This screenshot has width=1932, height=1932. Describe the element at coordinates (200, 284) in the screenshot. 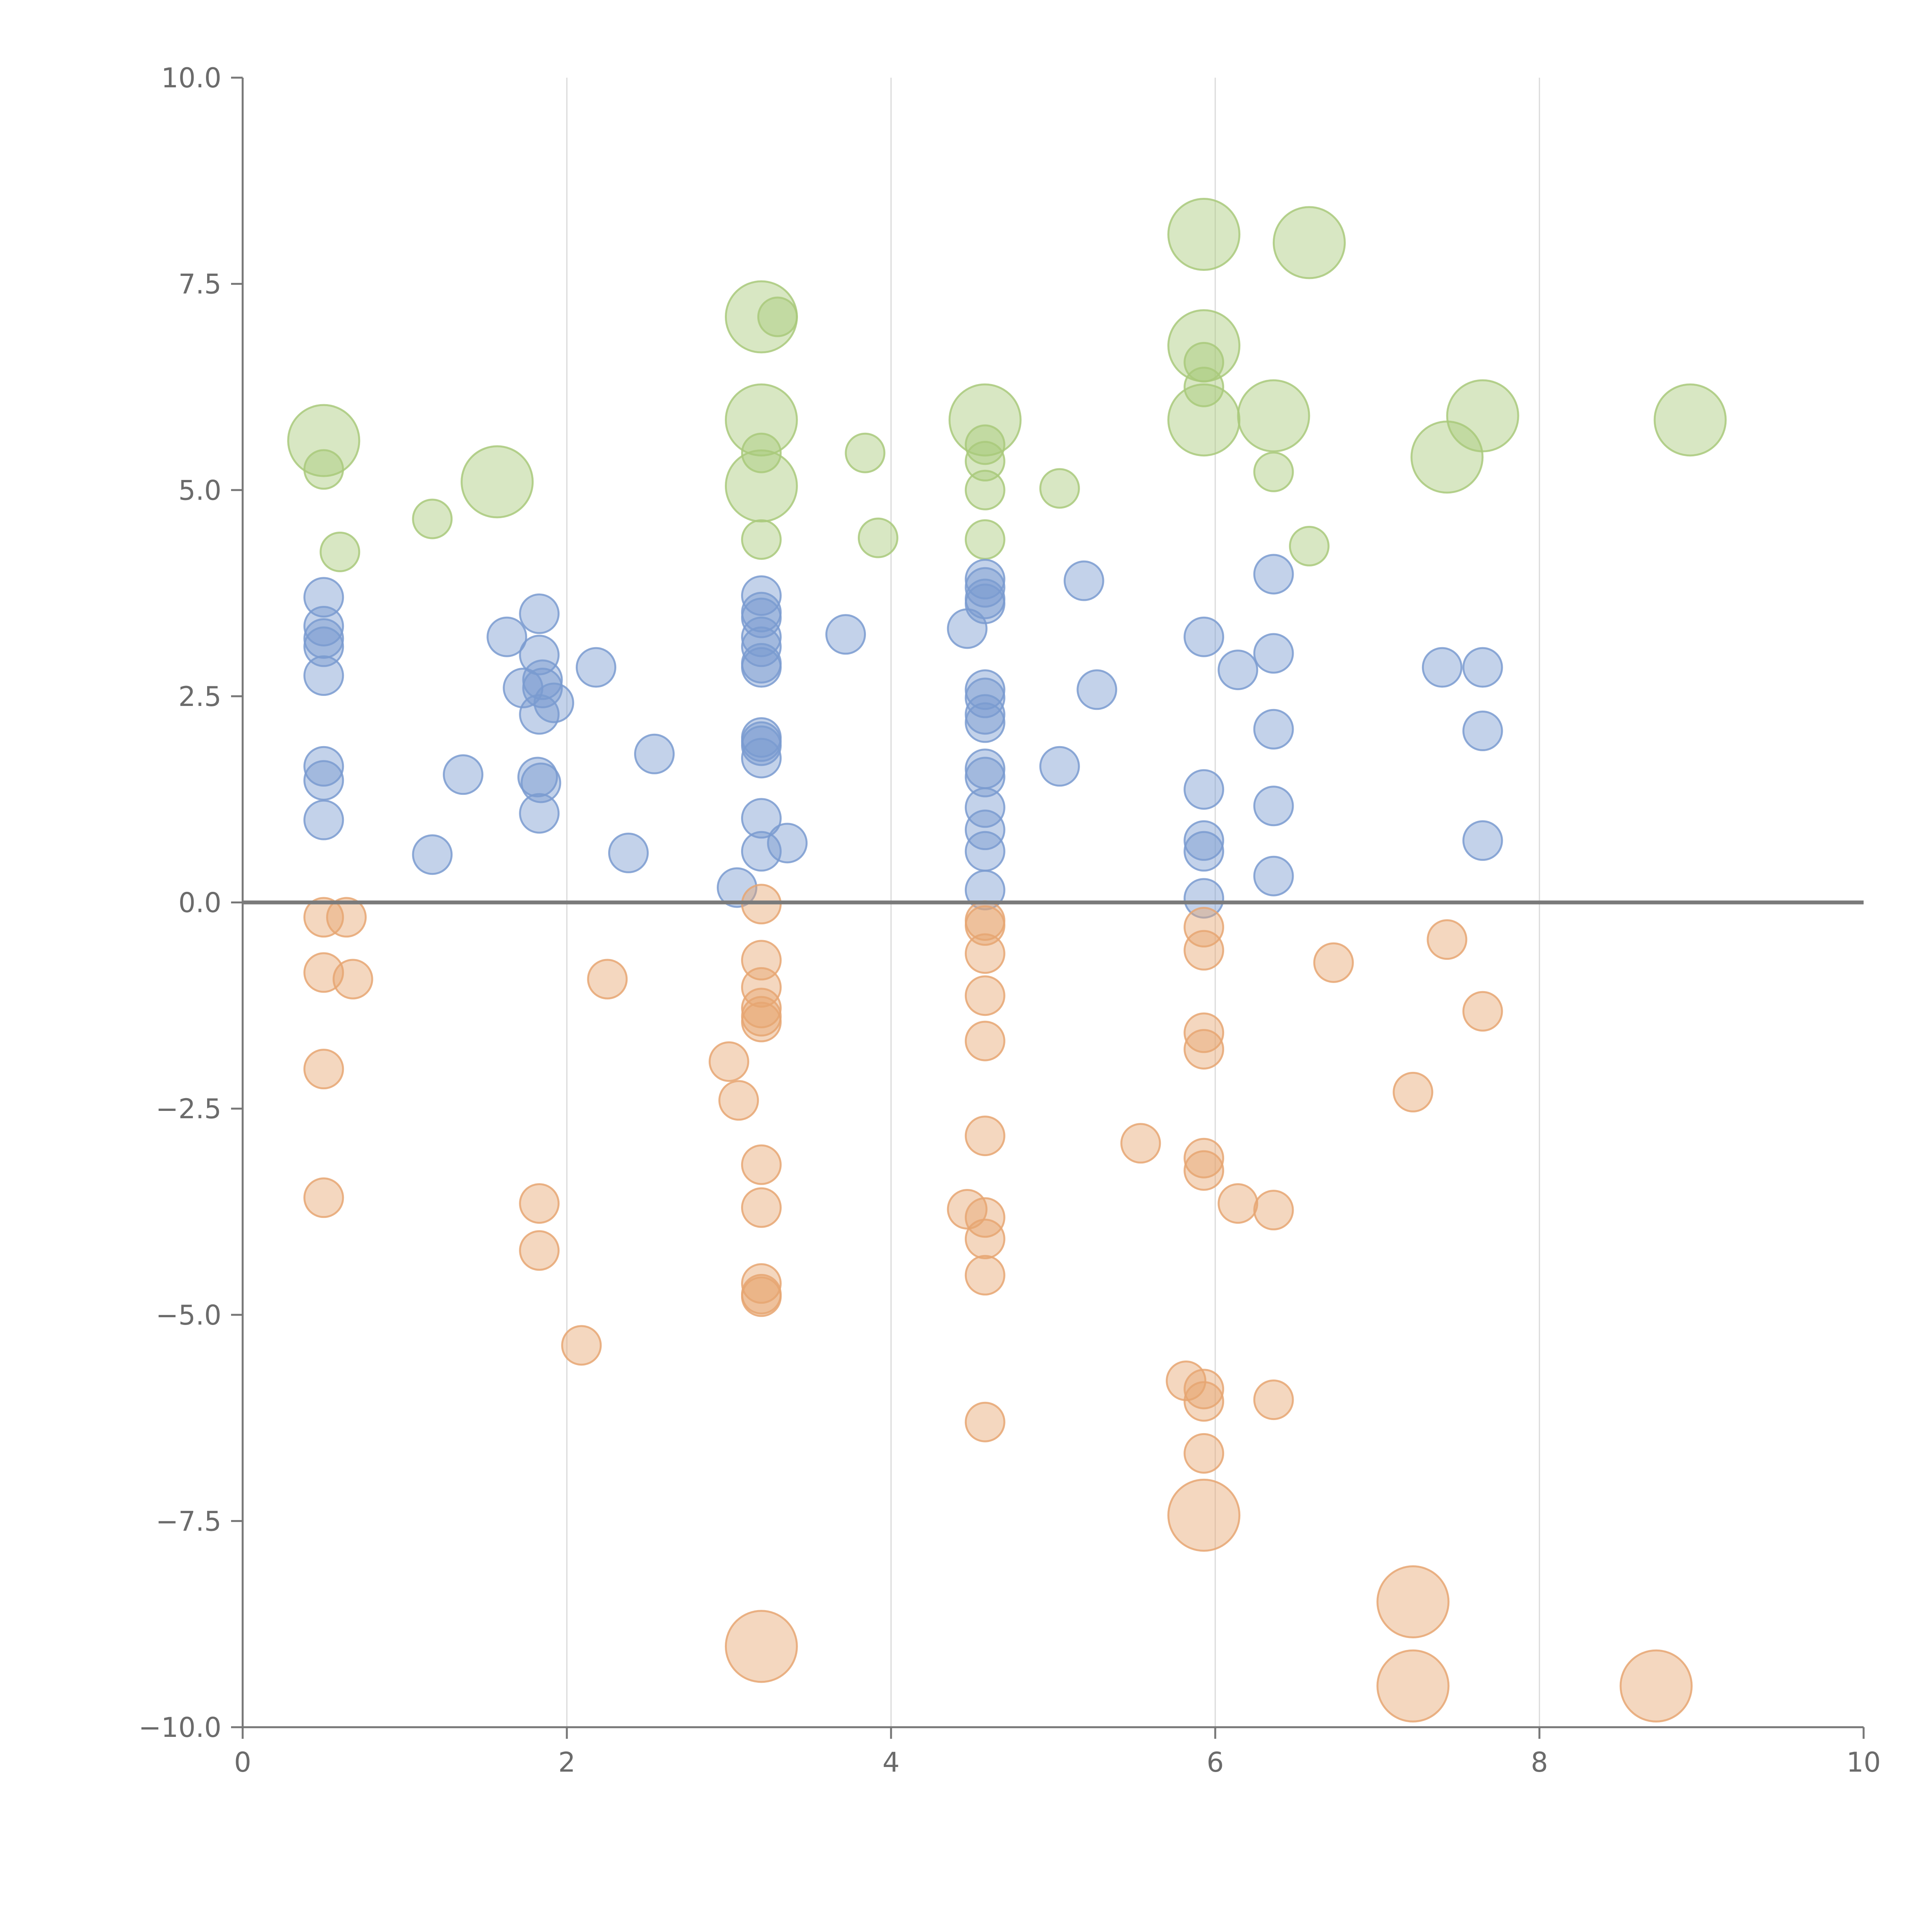

I see `y-tick-label: 7.5` at that location.